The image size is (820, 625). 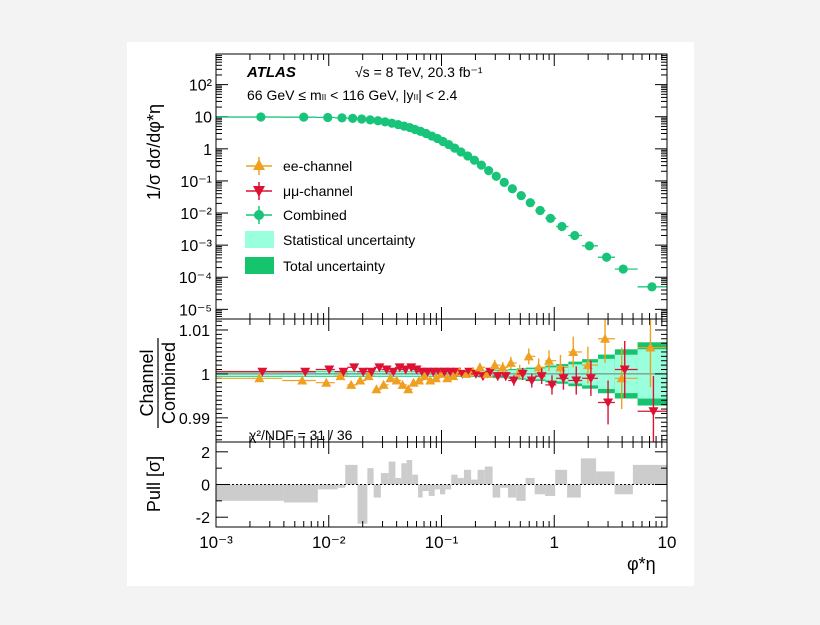 What do you see at coordinates (259, 239) in the screenshot?
I see `legend-stat-swatch` at bounding box center [259, 239].